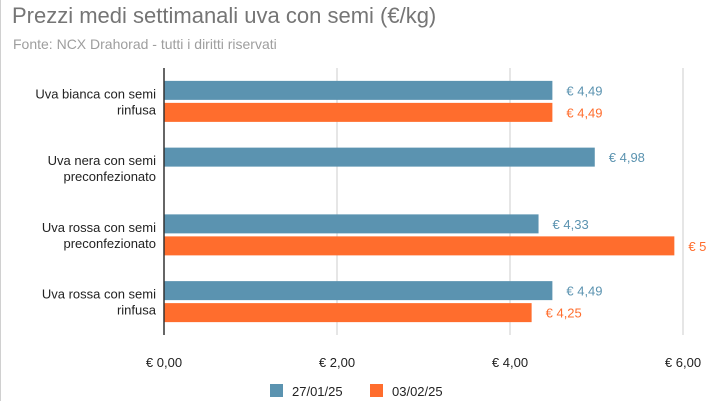 The image size is (712, 401). Describe the element at coordinates (564, 313) in the screenshot. I see `data-label: € 4,25` at that location.